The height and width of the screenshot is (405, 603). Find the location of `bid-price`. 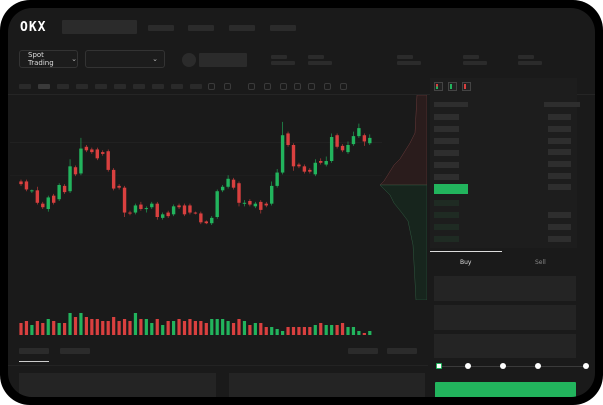

bid-price is located at coordinates (446, 239).